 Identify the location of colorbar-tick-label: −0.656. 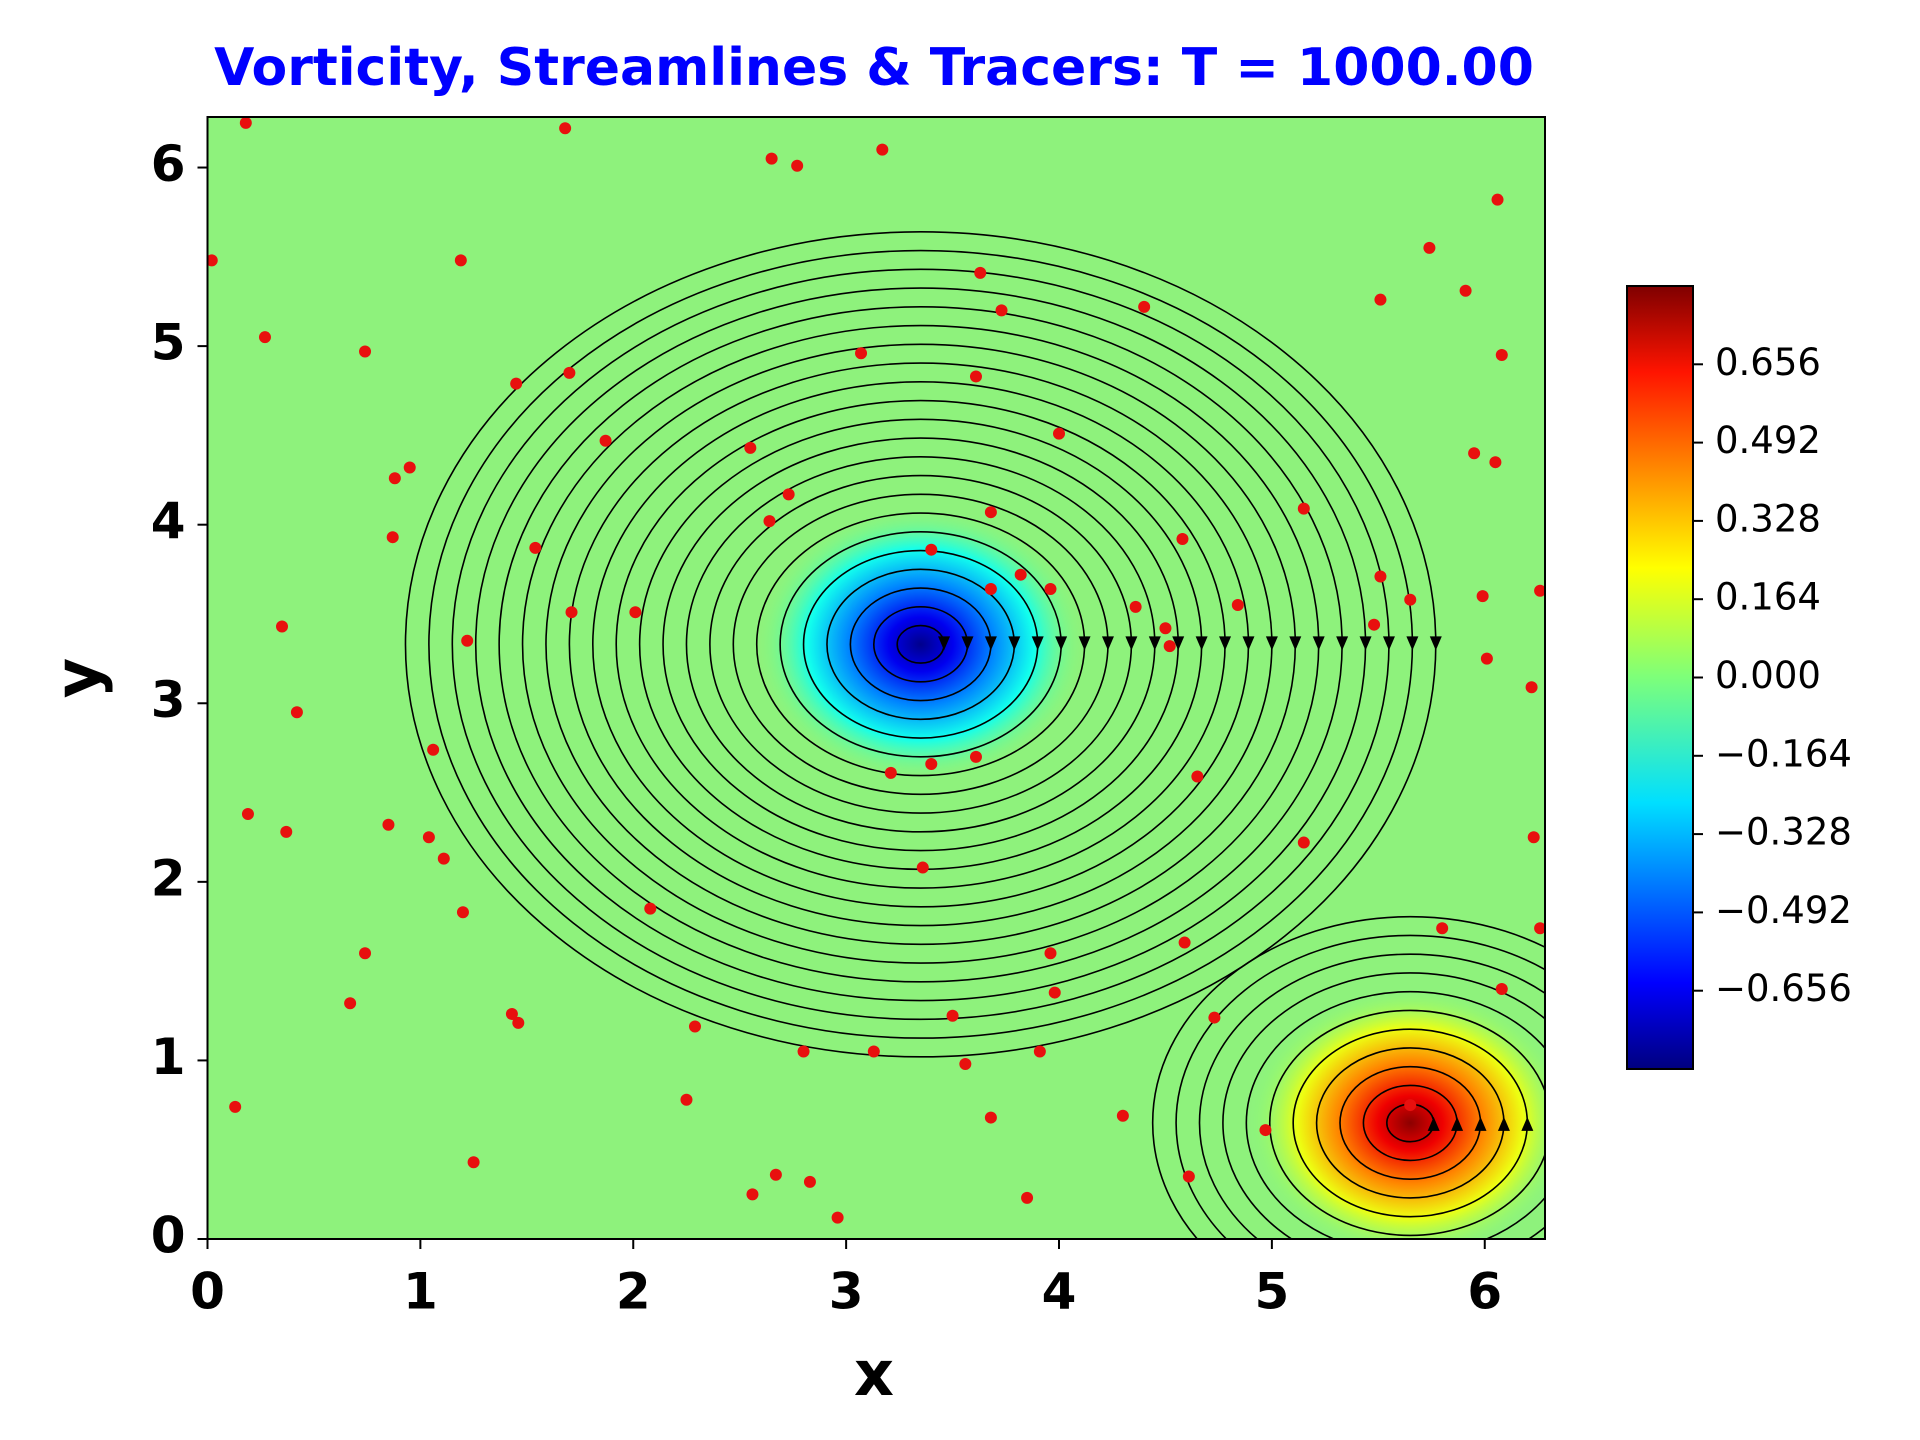
(1783, 988).